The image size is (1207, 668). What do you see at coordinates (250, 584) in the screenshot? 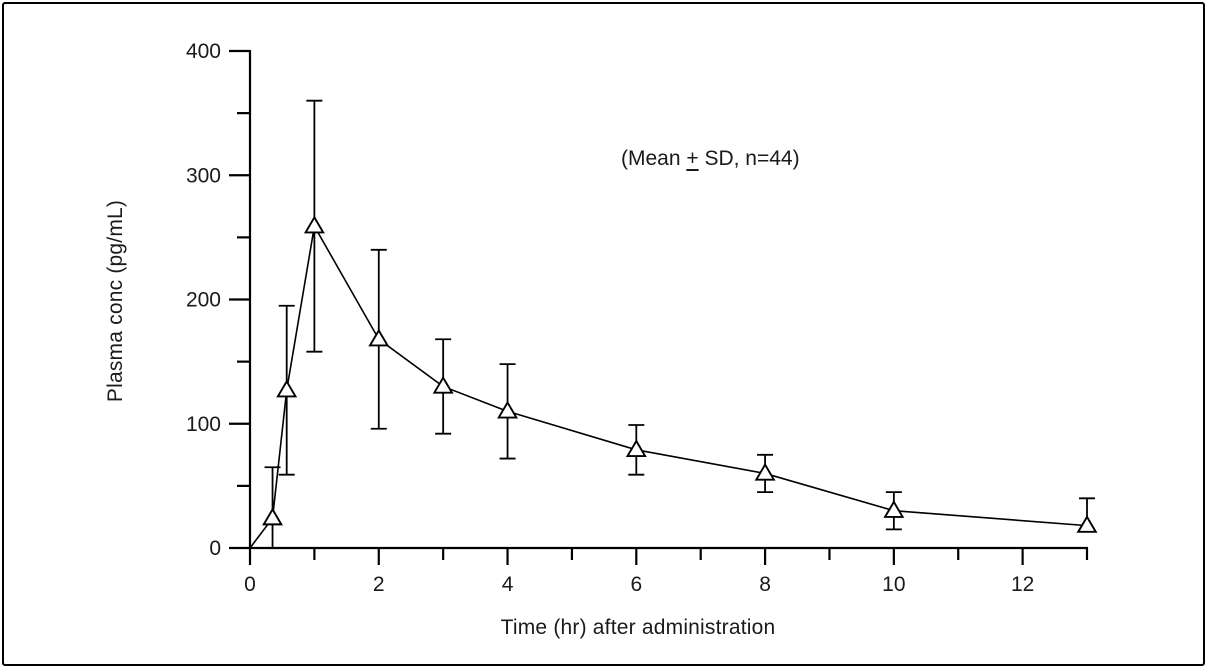
I see `x-tick-label: 0` at bounding box center [250, 584].